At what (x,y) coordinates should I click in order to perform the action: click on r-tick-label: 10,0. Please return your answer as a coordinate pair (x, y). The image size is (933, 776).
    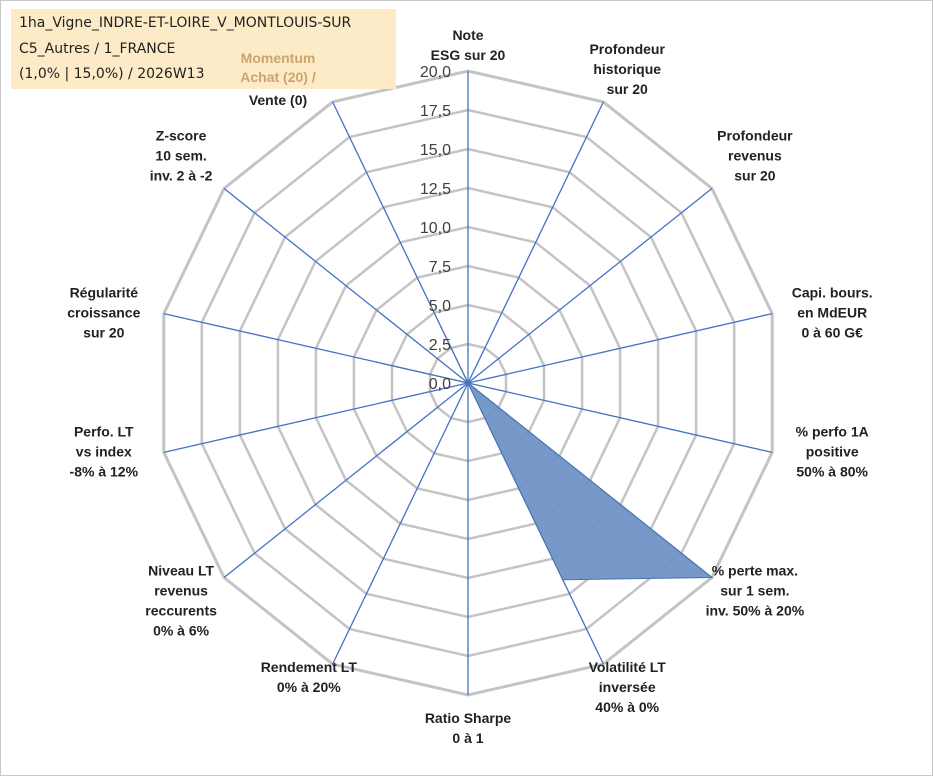
    Looking at the image, I should click on (435, 228).